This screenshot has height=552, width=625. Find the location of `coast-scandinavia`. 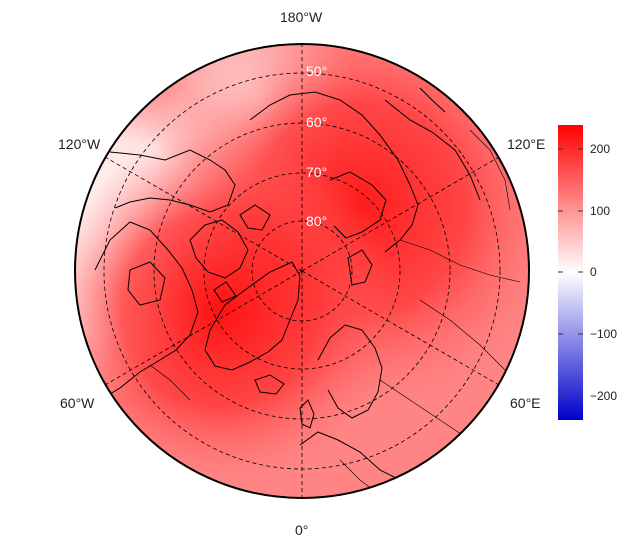

coast-scandinavia is located at coordinates (350, 371).